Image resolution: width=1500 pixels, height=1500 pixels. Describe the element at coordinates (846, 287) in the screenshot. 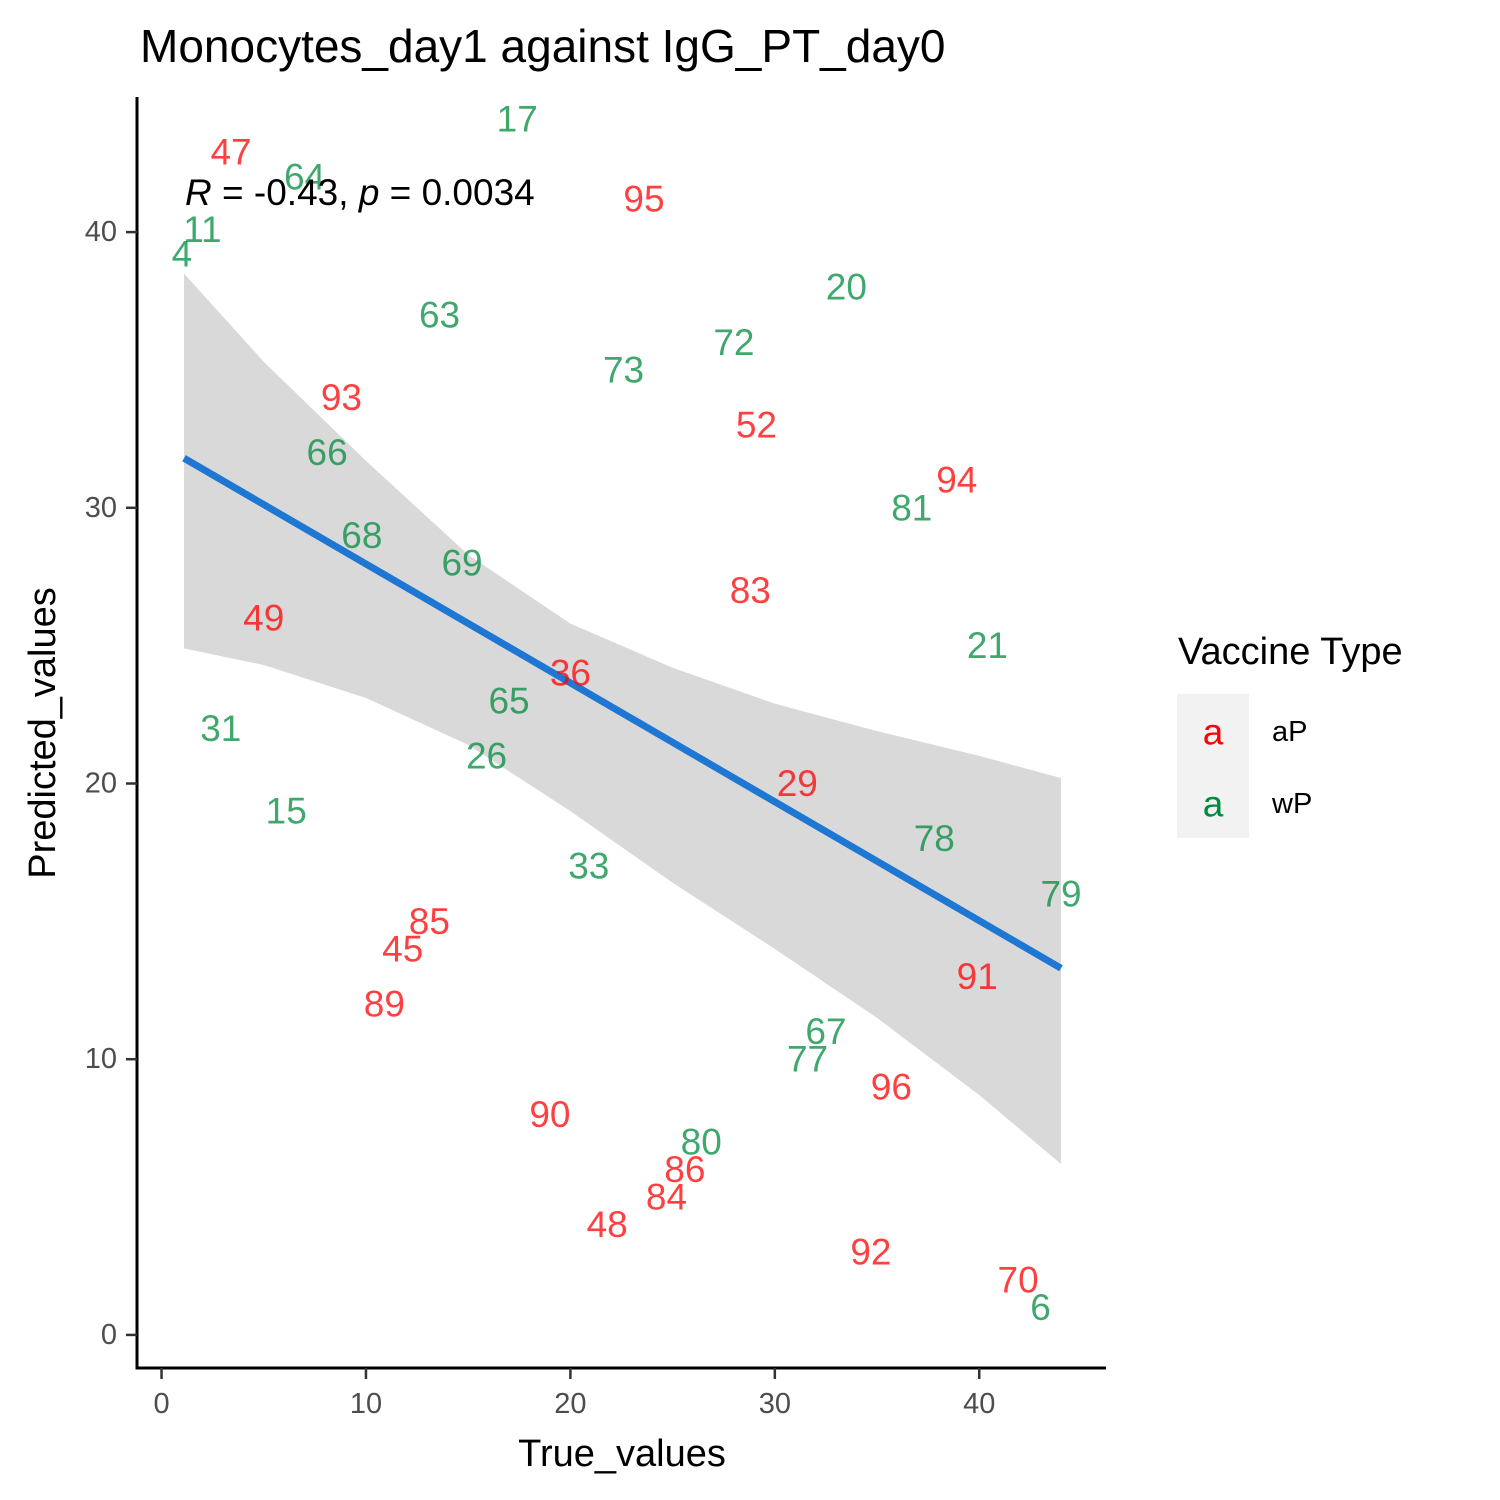

I see `point-label-20: 20` at that location.